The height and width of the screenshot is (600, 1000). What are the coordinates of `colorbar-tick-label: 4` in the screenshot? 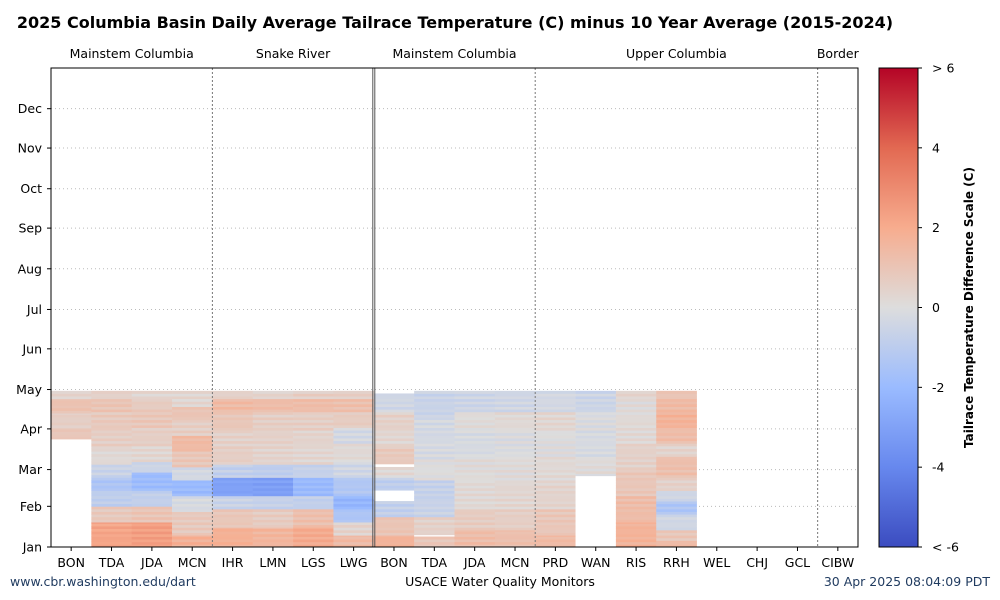 It's located at (936, 147).